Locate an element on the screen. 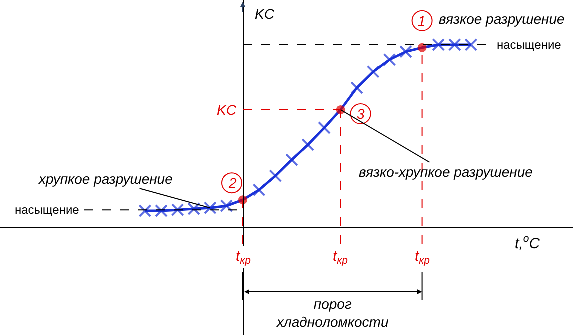  annotation: вязко-хрупкое разрушение is located at coordinates (446, 172).